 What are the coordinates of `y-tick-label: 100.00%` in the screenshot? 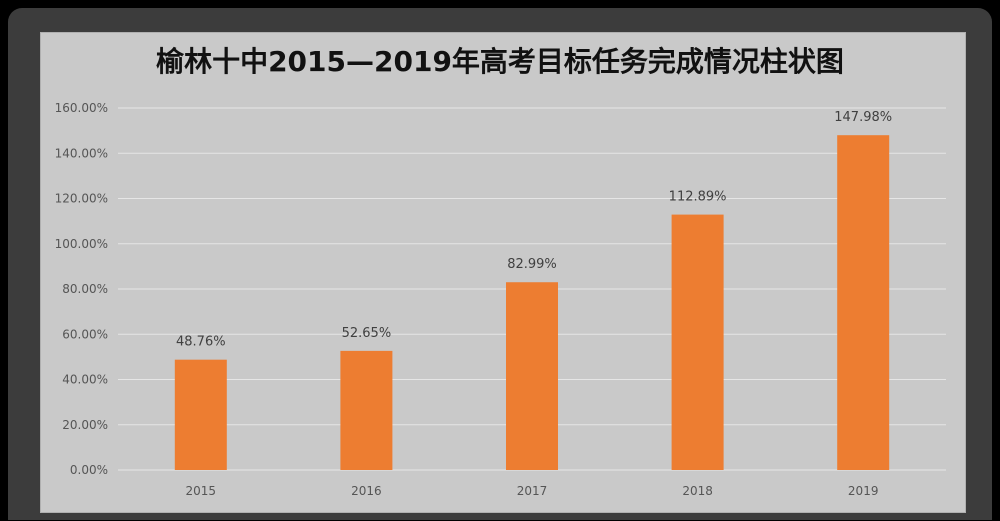 It's located at (81, 244).